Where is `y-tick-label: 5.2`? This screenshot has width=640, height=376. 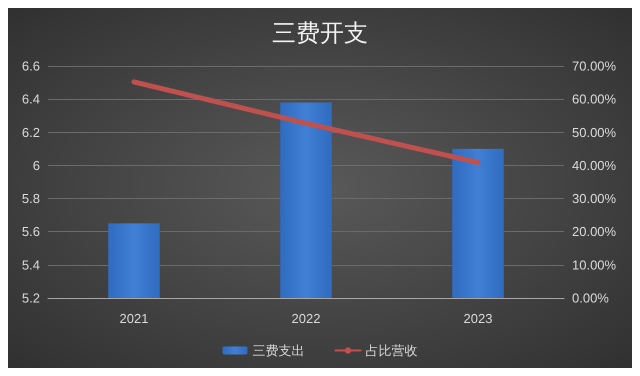 y-tick-label: 5.2 is located at coordinates (31, 298).